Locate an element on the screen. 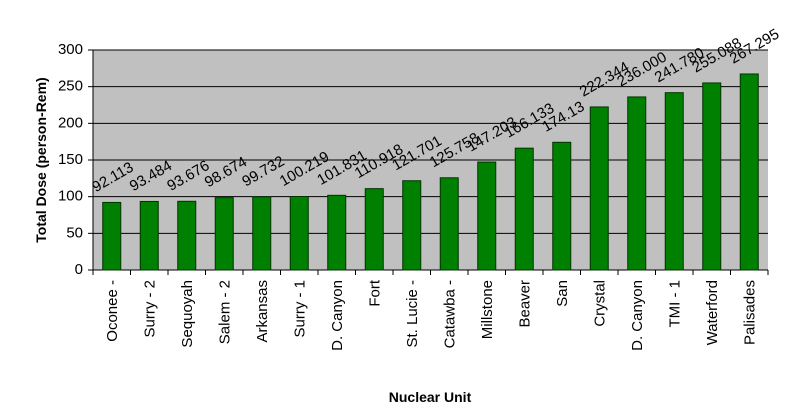  x-tick-label: Surry - 1 is located at coordinates (299, 309).